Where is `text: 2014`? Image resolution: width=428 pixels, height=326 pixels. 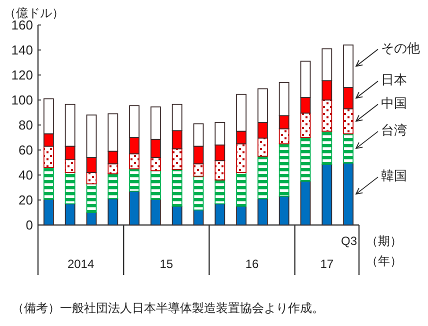
text: 2014 is located at coordinates (80, 264).